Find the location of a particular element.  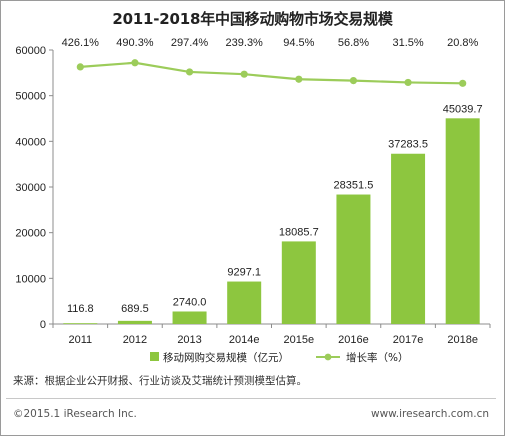

growth-rate-label: 20.8% is located at coordinates (462, 43).